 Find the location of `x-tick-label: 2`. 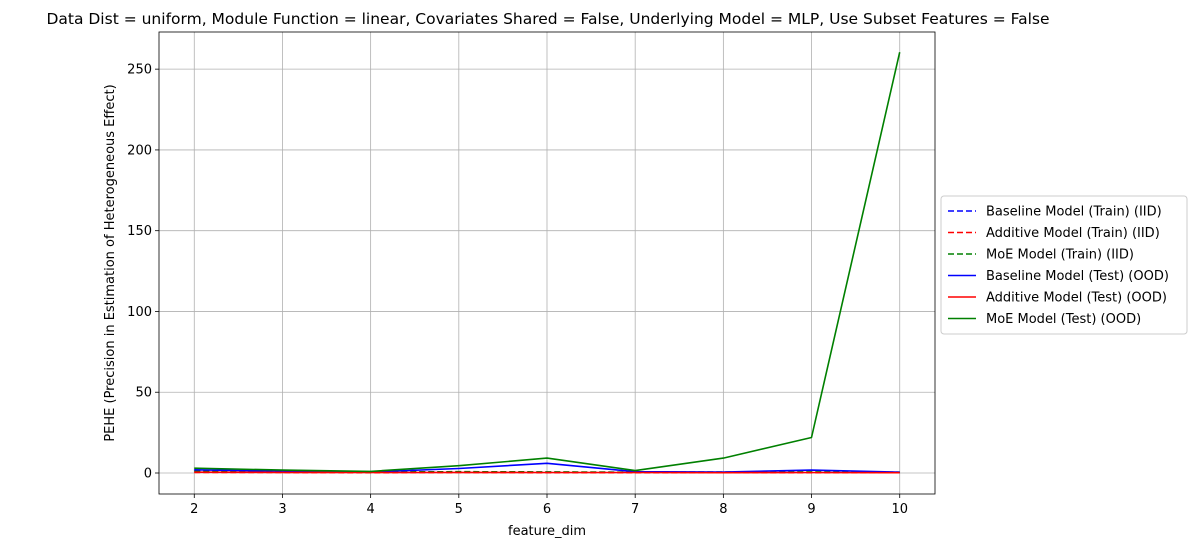

x-tick-label: 2 is located at coordinates (194, 509).